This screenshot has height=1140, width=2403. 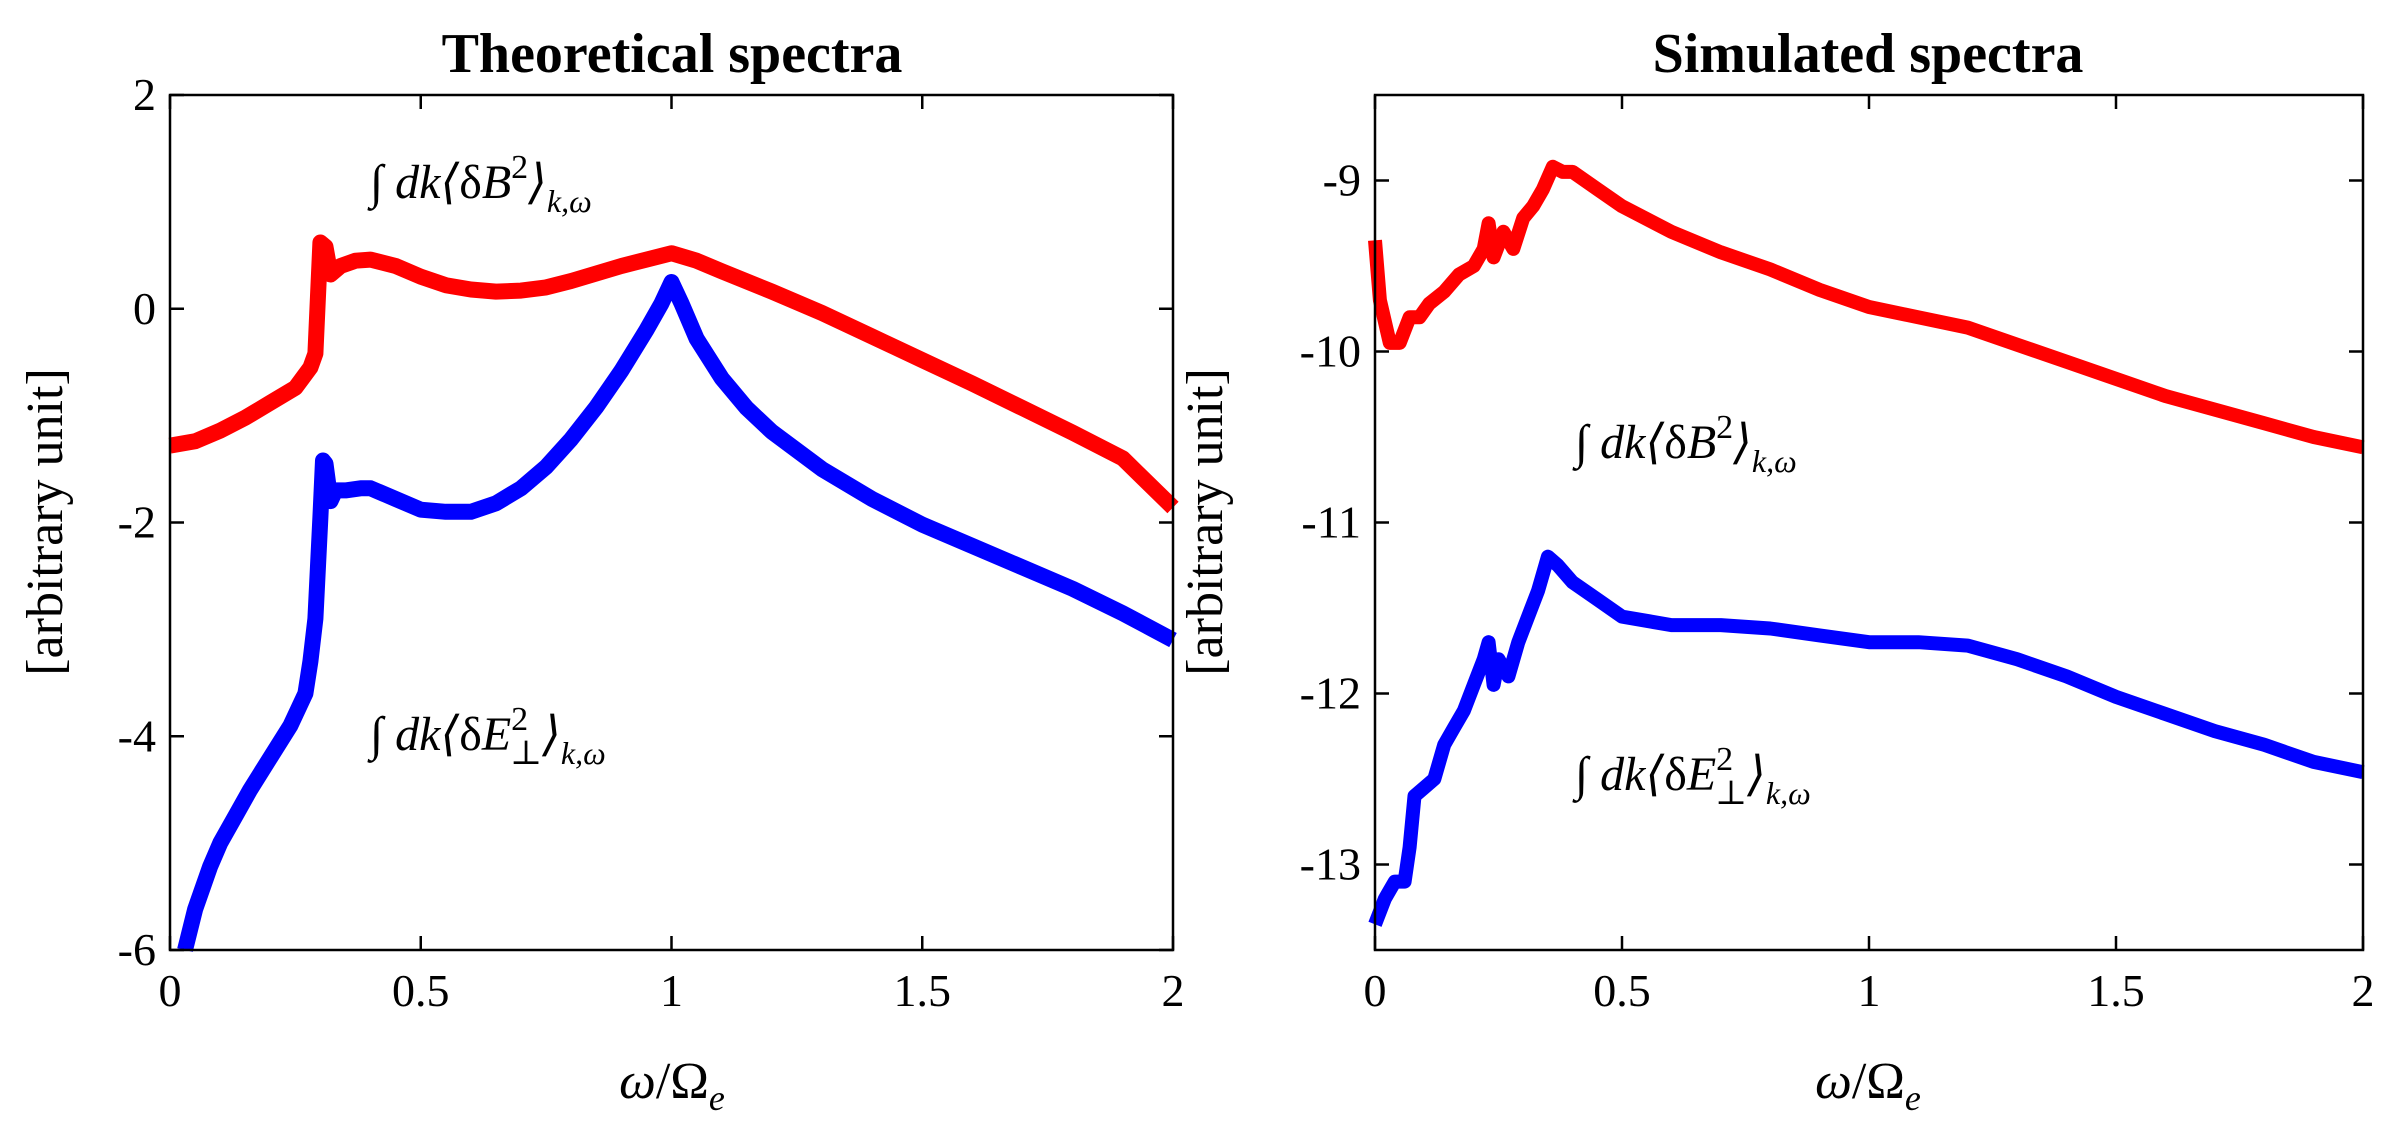 What do you see at coordinates (137, 949) in the screenshot?
I see `y-tick-label: -6` at bounding box center [137, 949].